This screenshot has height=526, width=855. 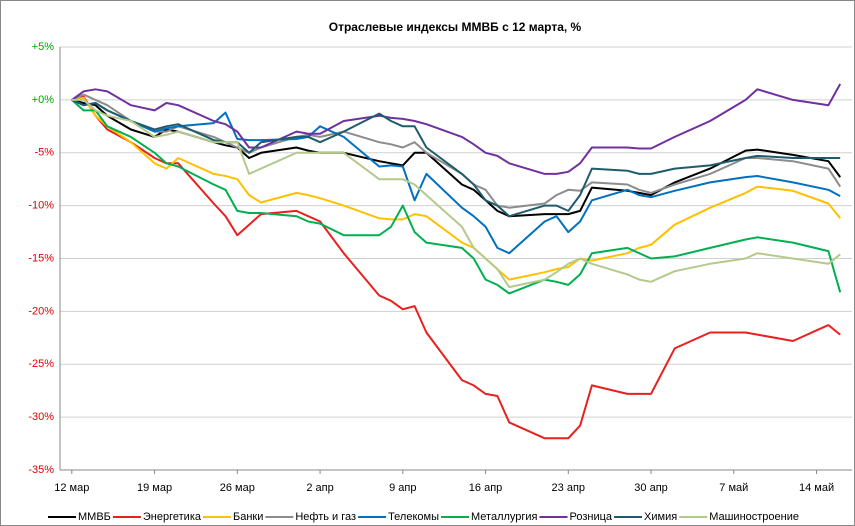 What do you see at coordinates (43, 100) in the screenshot?
I see `y-tick-label: +0%` at bounding box center [43, 100].